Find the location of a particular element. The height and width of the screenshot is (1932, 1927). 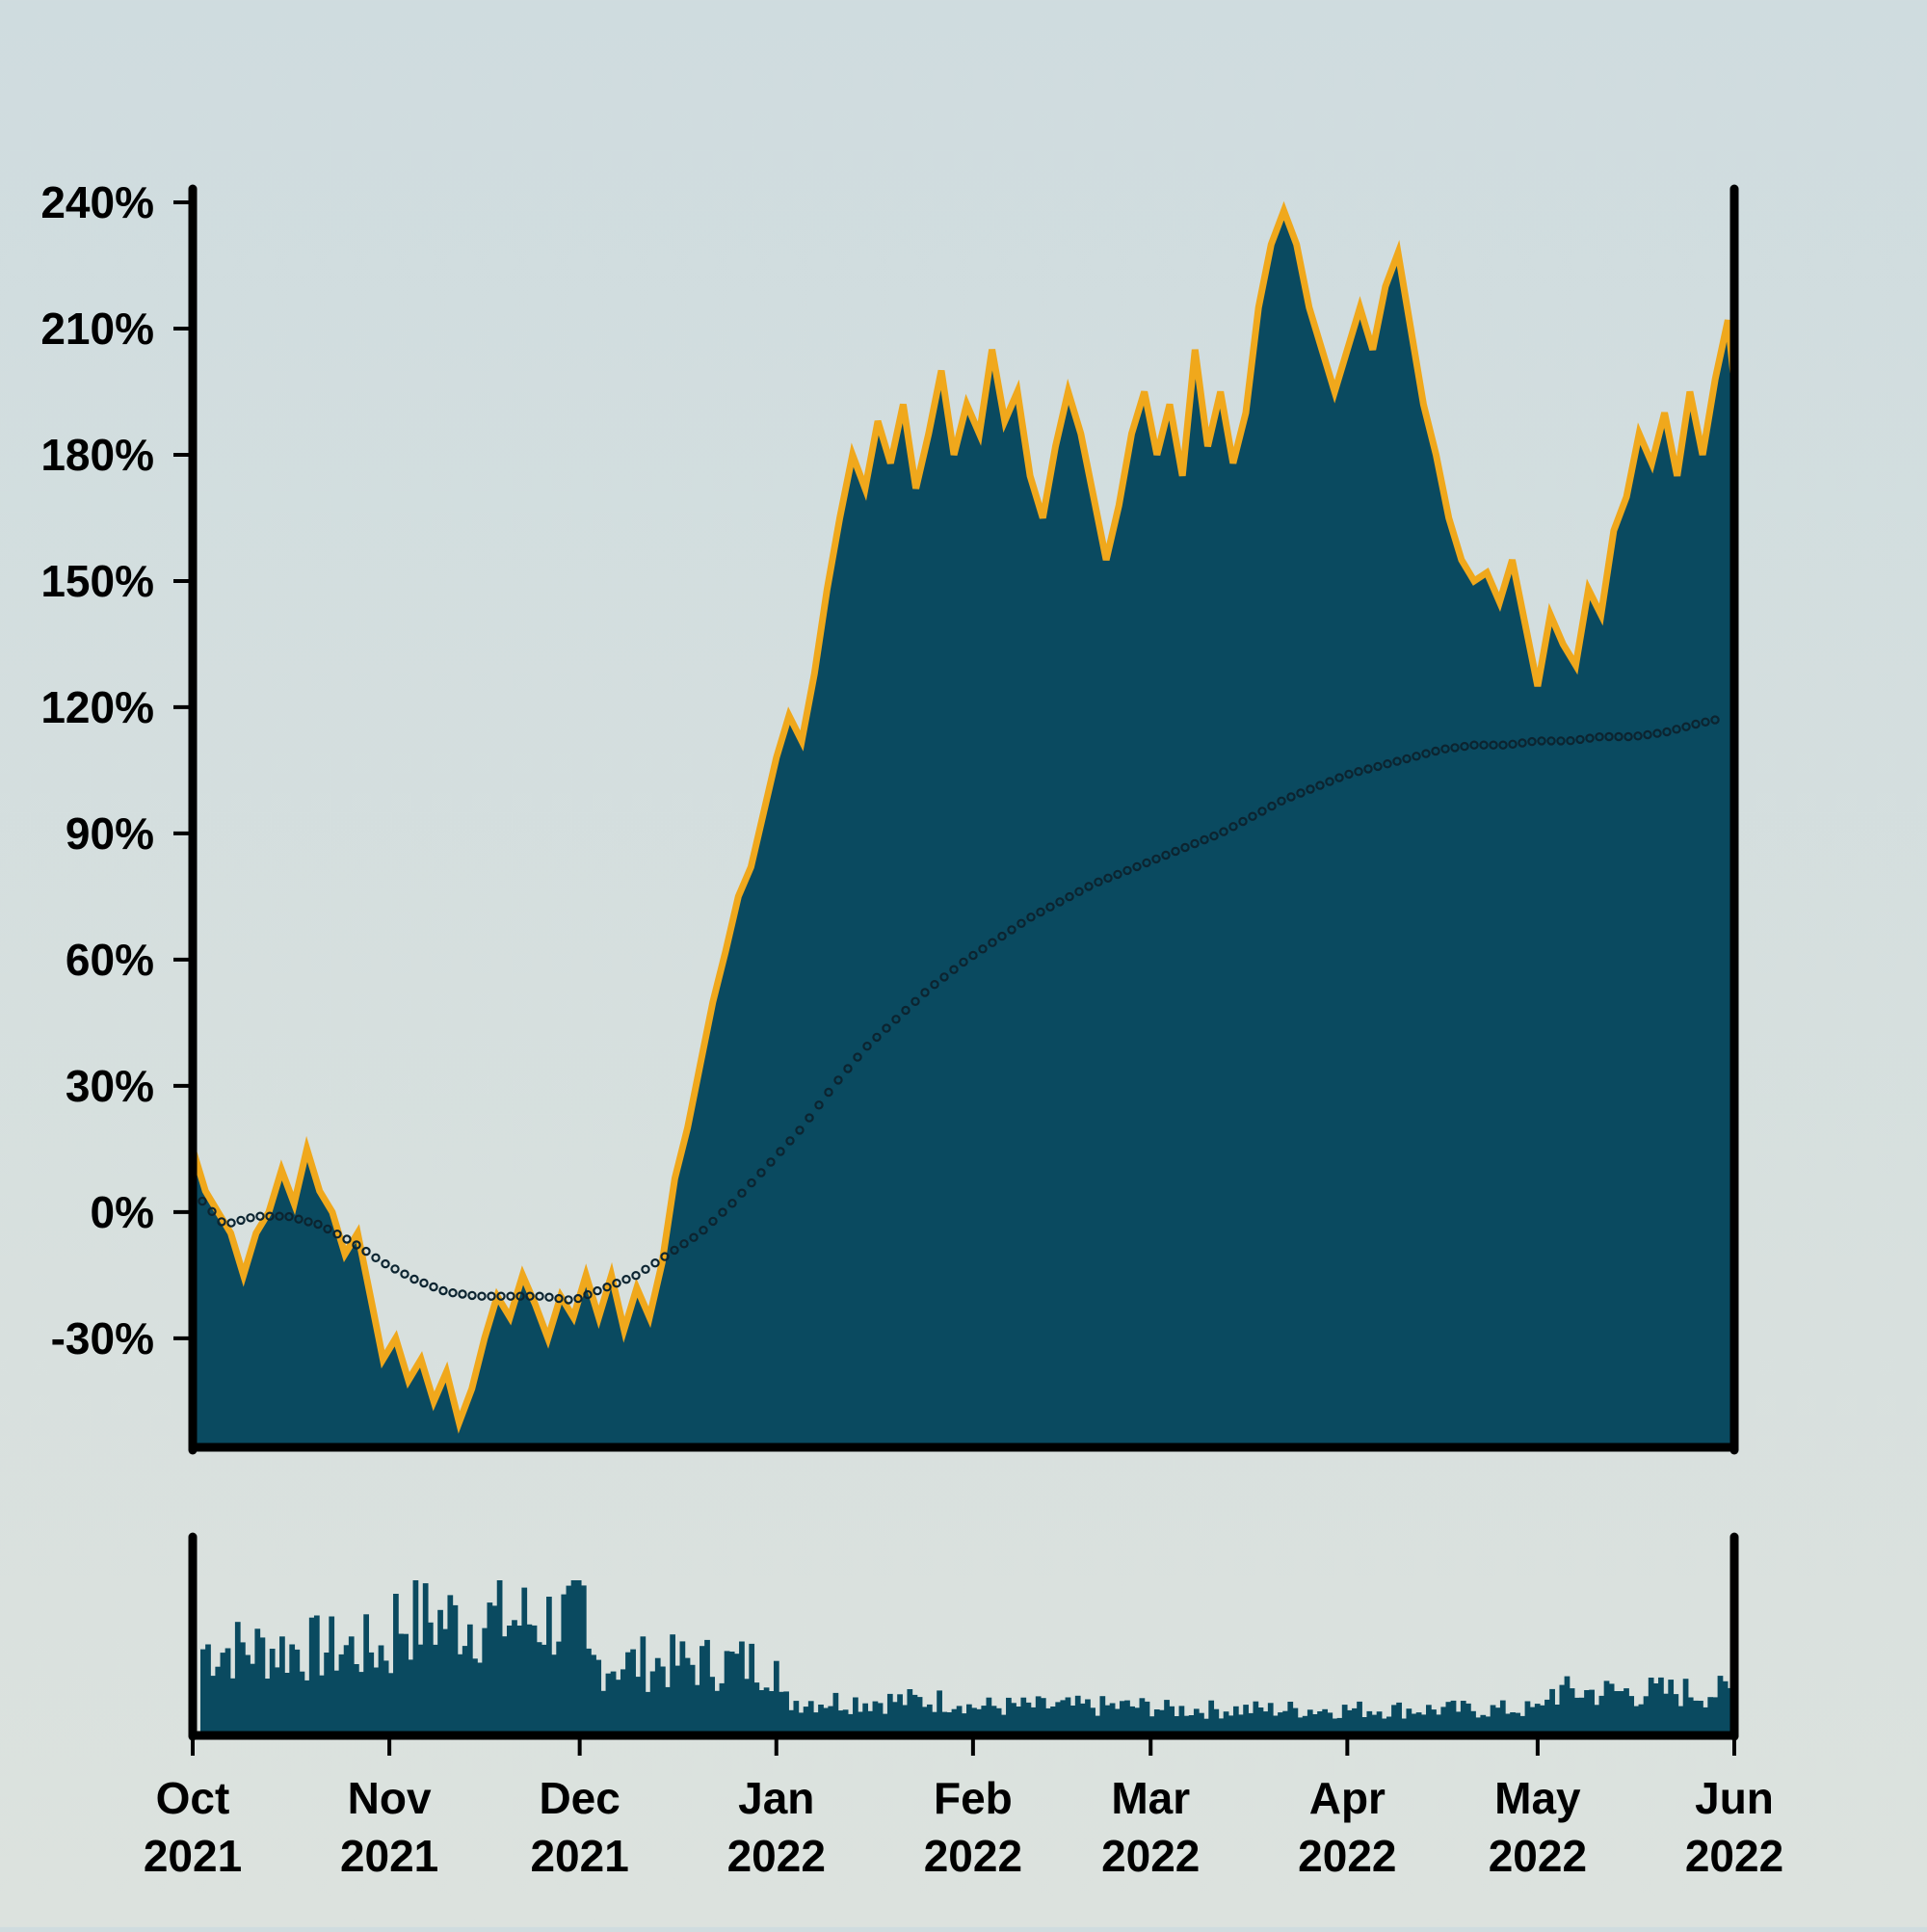

volume-bars is located at coordinates (967, 1656).